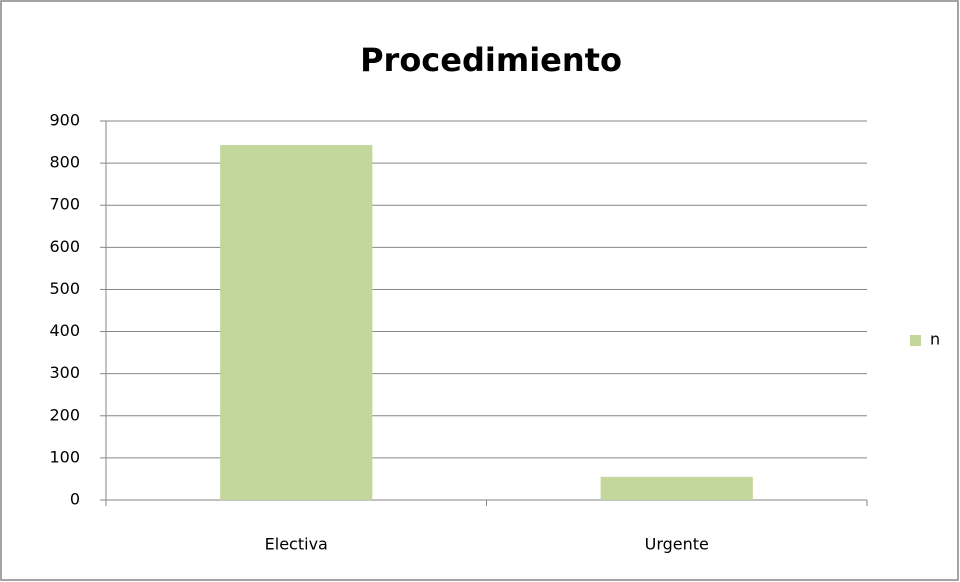 This screenshot has width=960, height=582. Describe the element at coordinates (64, 162) in the screenshot. I see `y-tick-label: 800` at that location.